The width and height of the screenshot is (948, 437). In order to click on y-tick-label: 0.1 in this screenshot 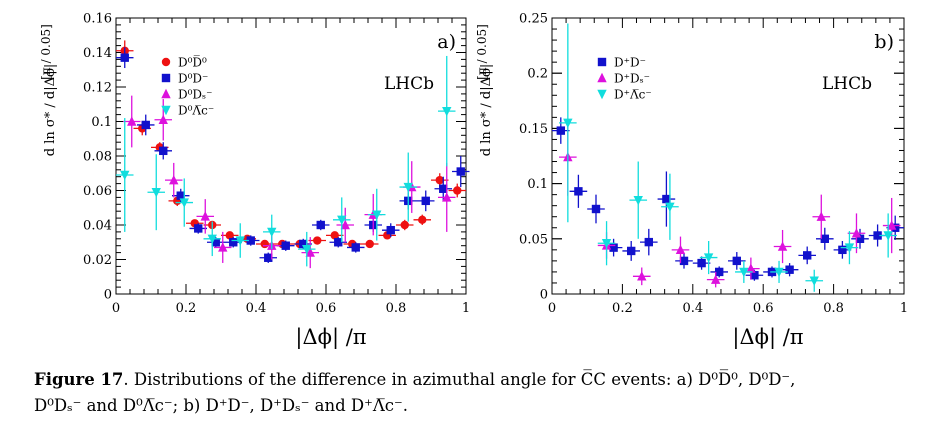, I will do `click(101, 122)`.